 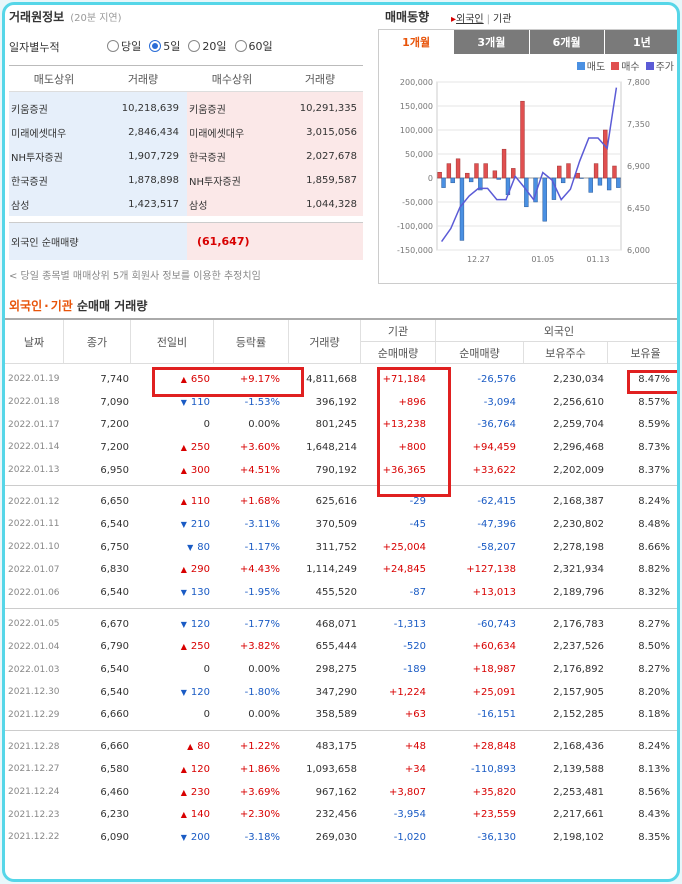 I want to click on cell-foreign-net: +23,559, so click(x=494, y=815).